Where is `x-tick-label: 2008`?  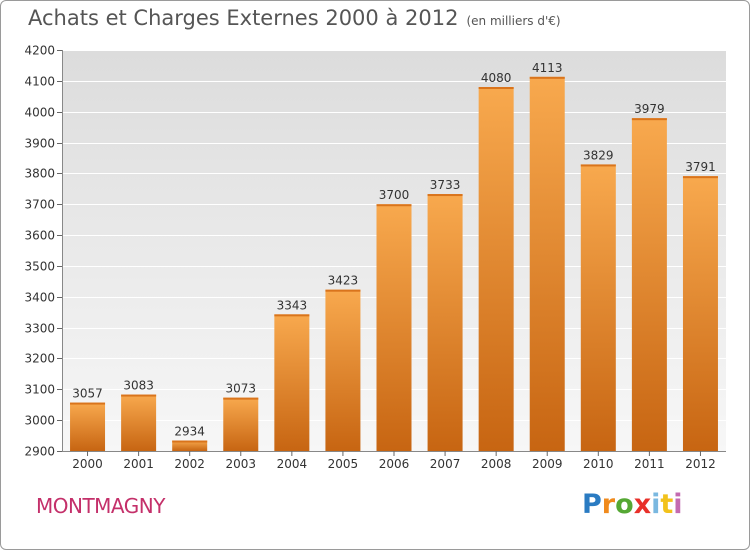 x-tick-label: 2008 is located at coordinates (496, 464).